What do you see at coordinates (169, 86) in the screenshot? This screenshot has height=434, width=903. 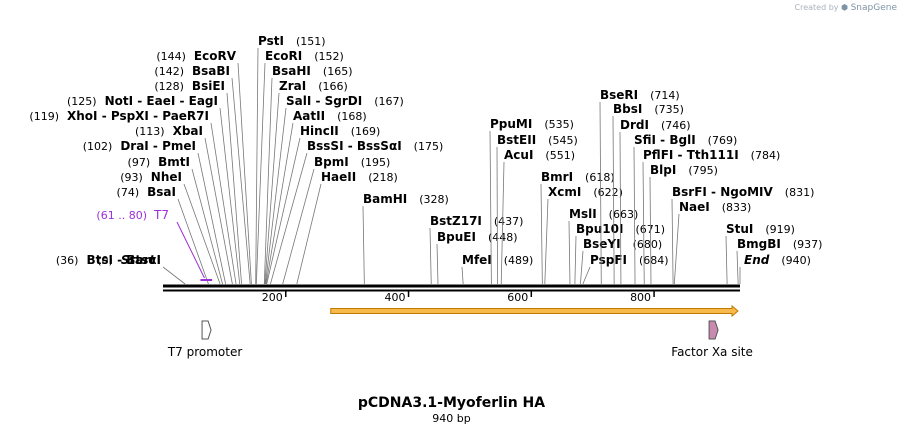 I see `enzyme-position: (128)` at bounding box center [169, 86].